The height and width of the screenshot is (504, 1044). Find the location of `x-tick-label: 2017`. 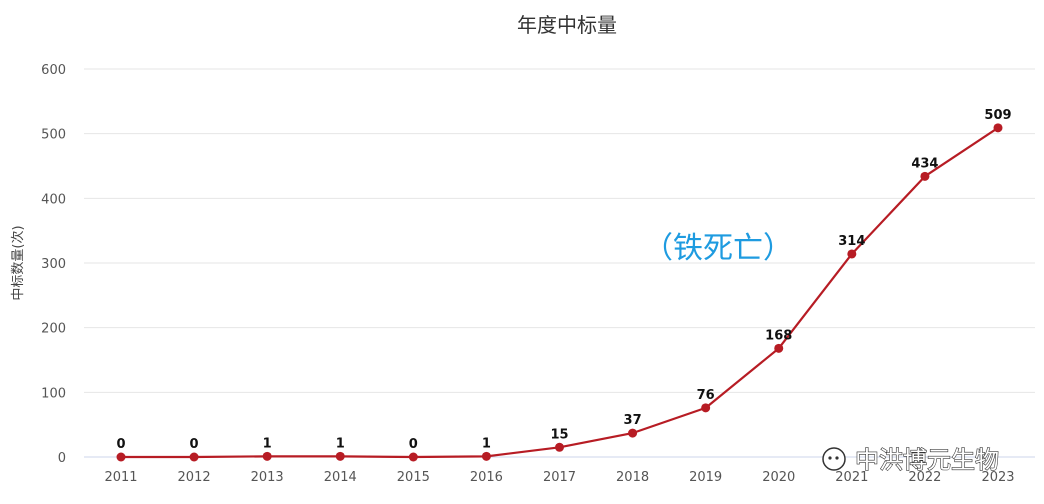

x-tick-label: 2017 is located at coordinates (559, 477).